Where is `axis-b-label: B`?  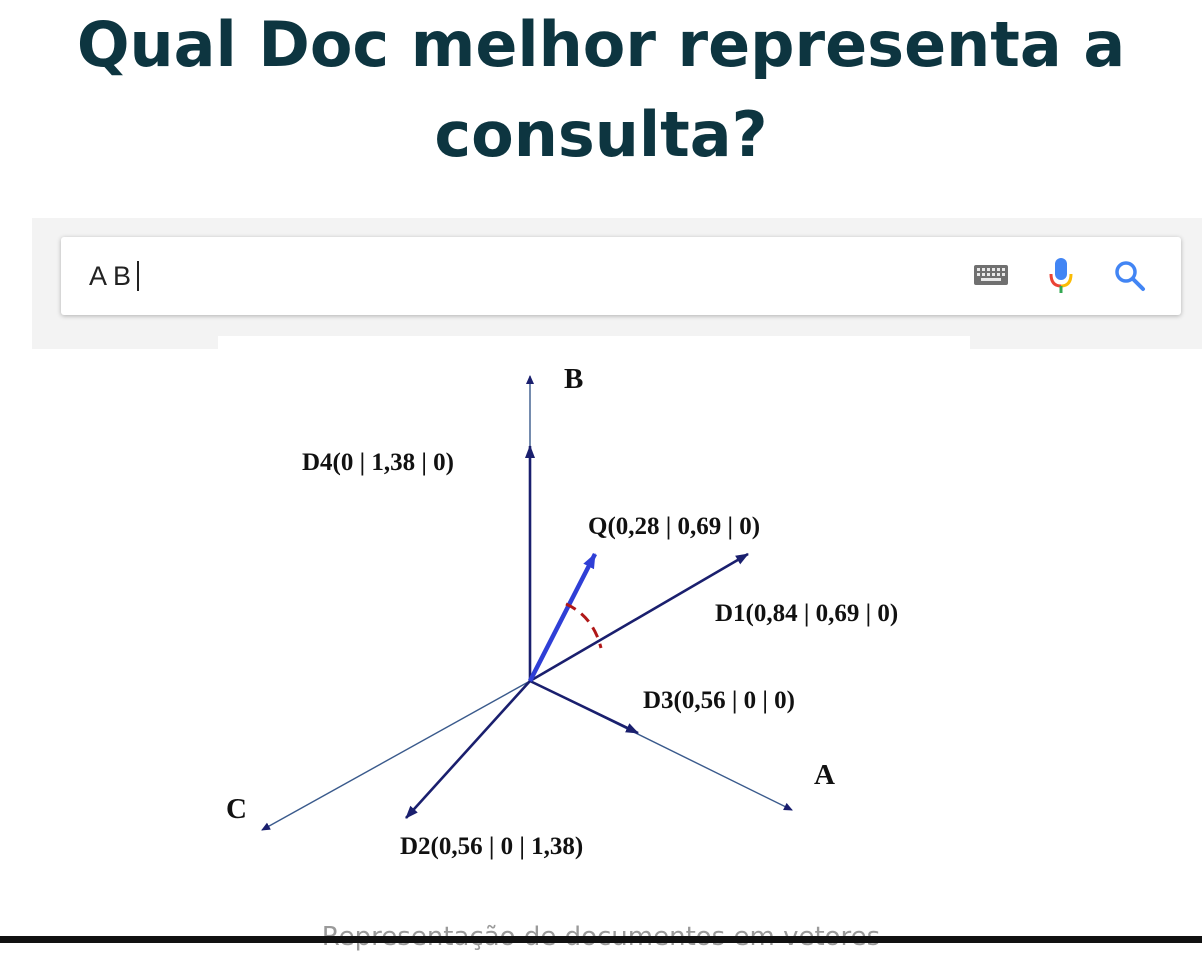 axis-b-label: B is located at coordinates (573, 379).